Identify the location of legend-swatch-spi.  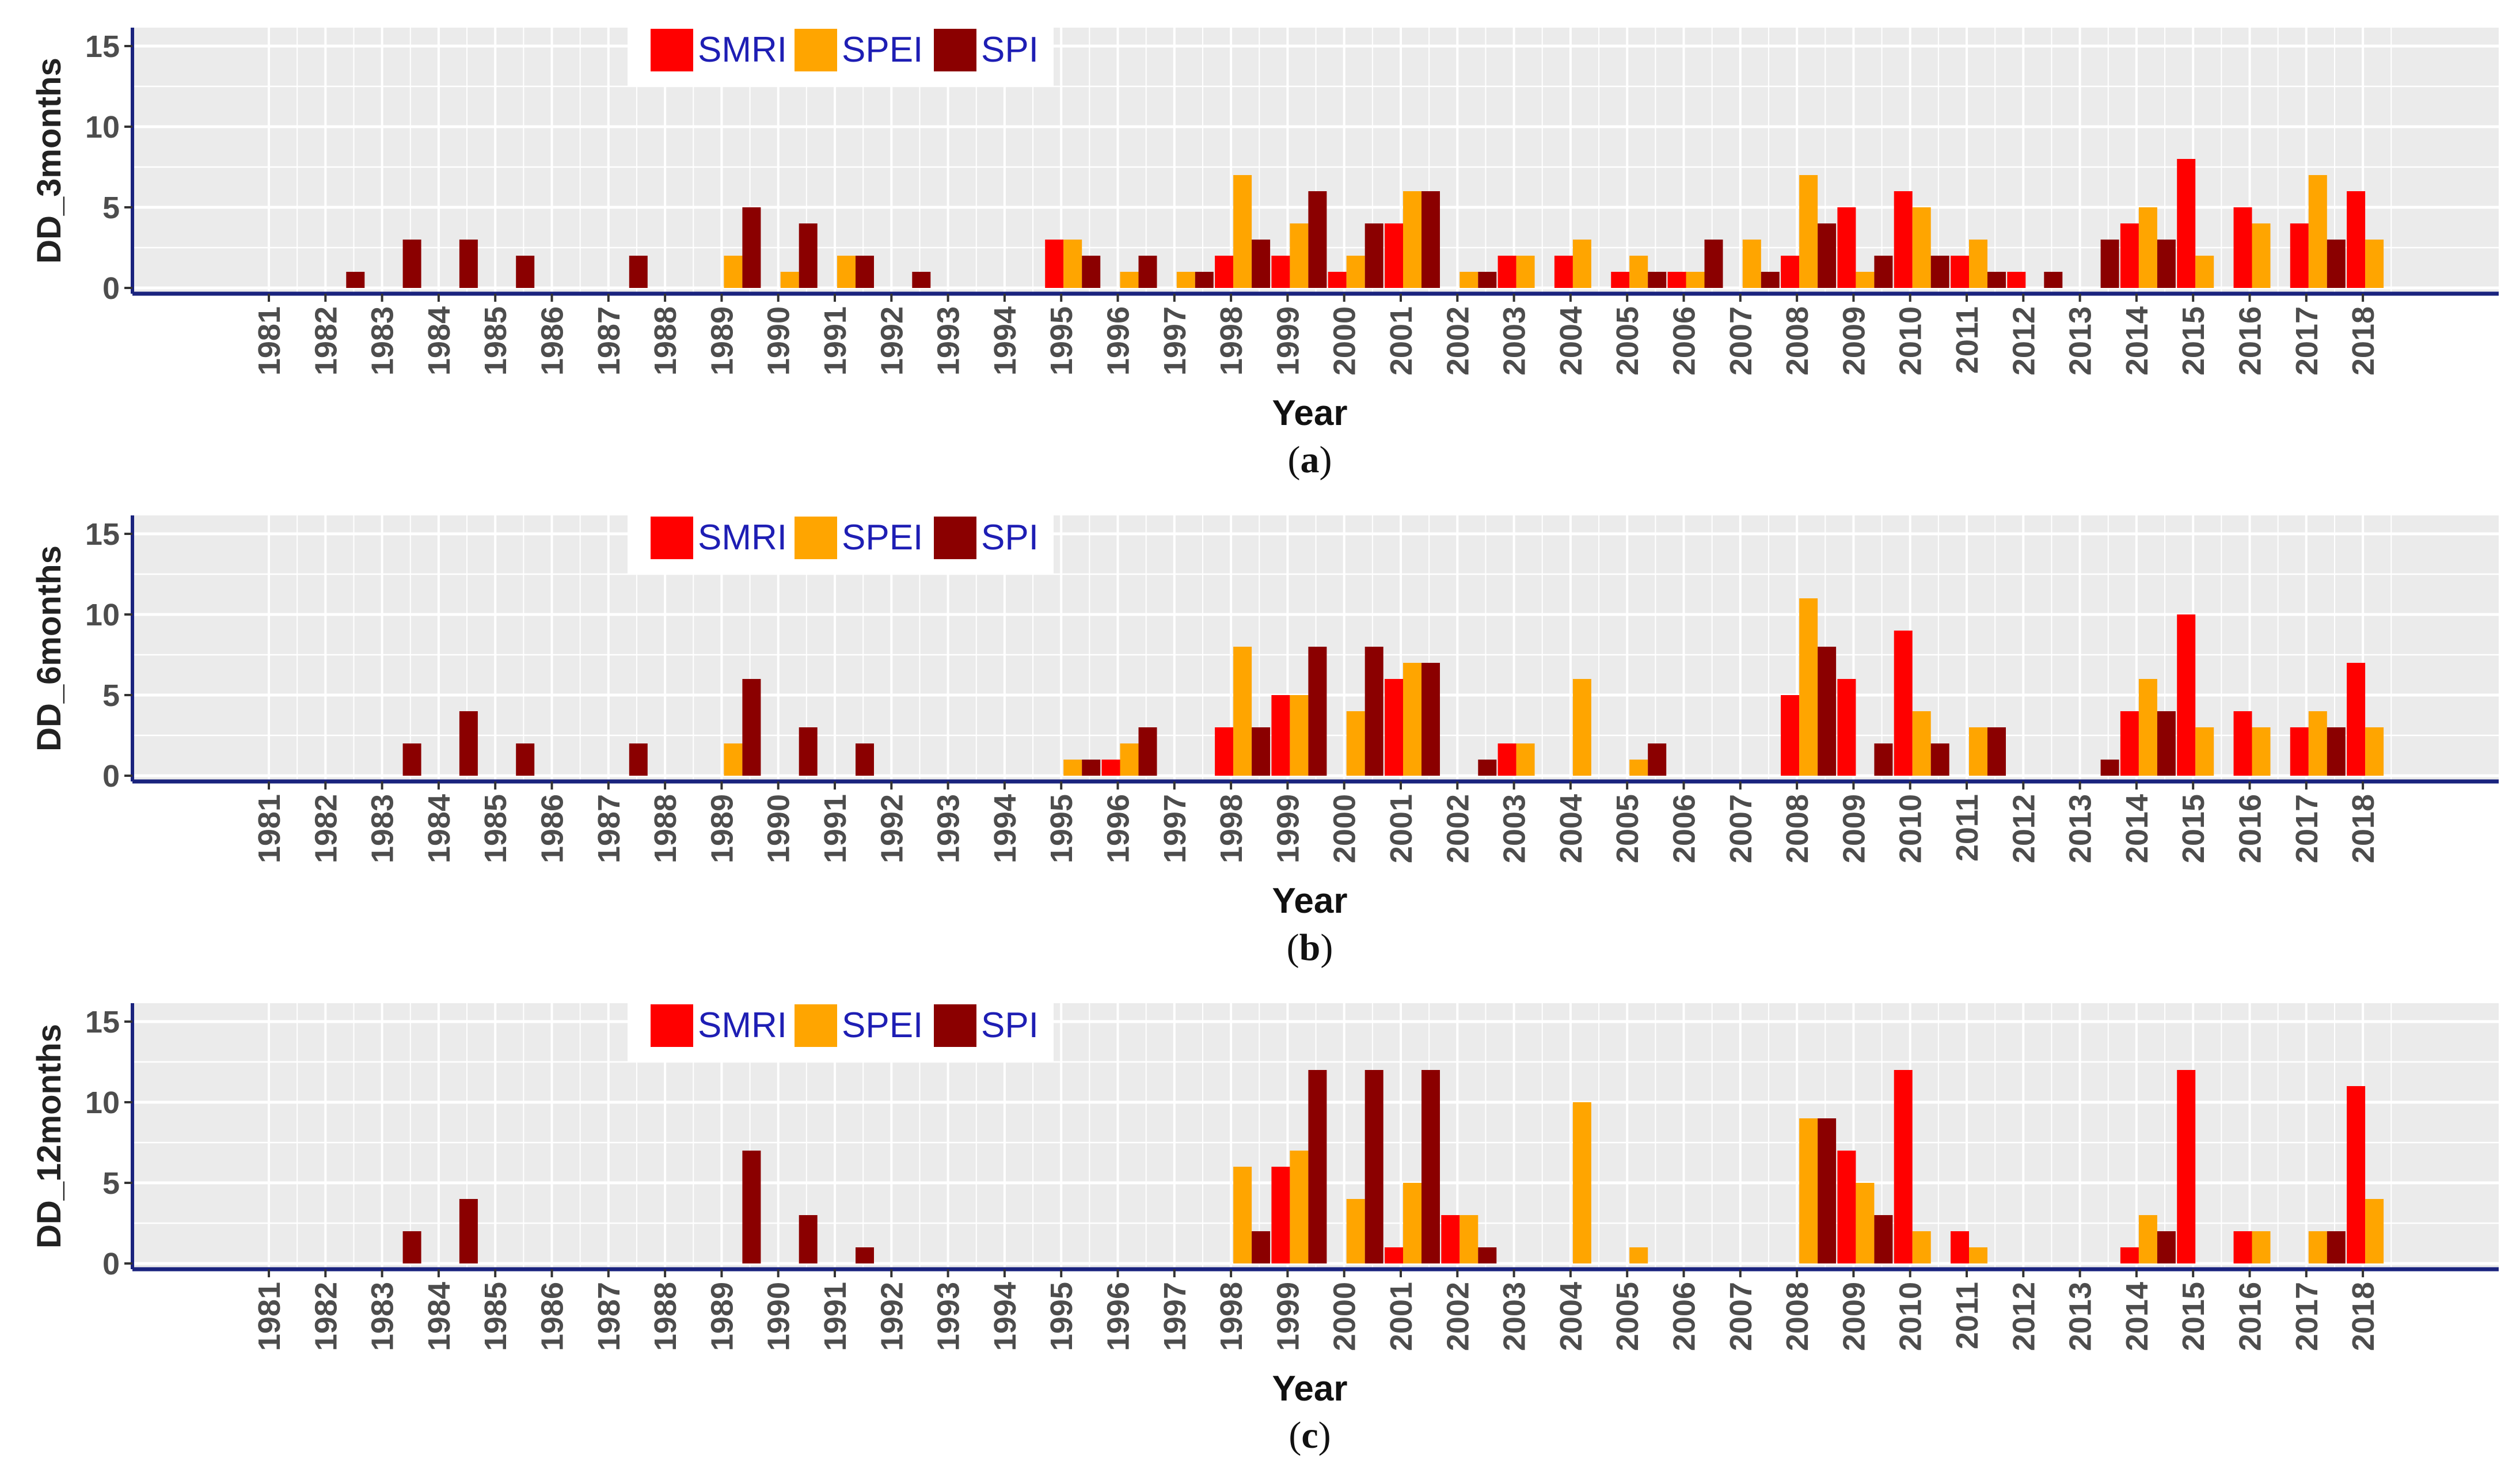
(955, 1025).